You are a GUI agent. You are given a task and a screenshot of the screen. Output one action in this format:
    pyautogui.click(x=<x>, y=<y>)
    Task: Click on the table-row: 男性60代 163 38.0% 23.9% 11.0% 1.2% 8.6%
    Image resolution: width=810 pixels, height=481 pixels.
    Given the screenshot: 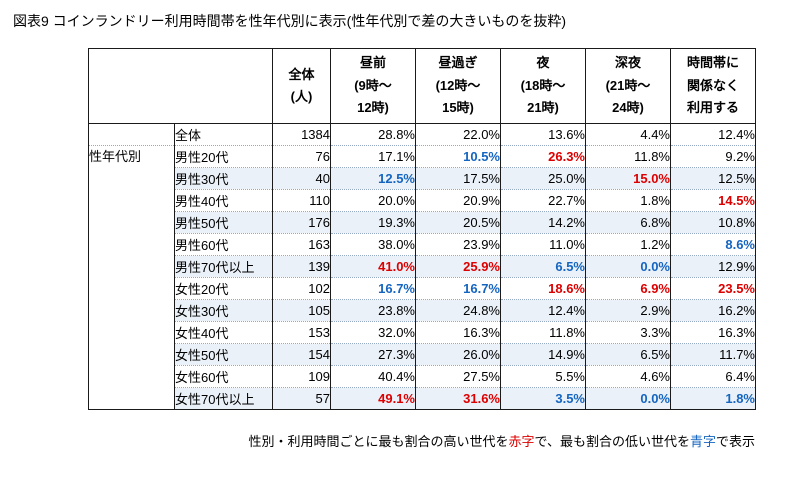 What is the action you would take?
    pyautogui.click(x=422, y=244)
    